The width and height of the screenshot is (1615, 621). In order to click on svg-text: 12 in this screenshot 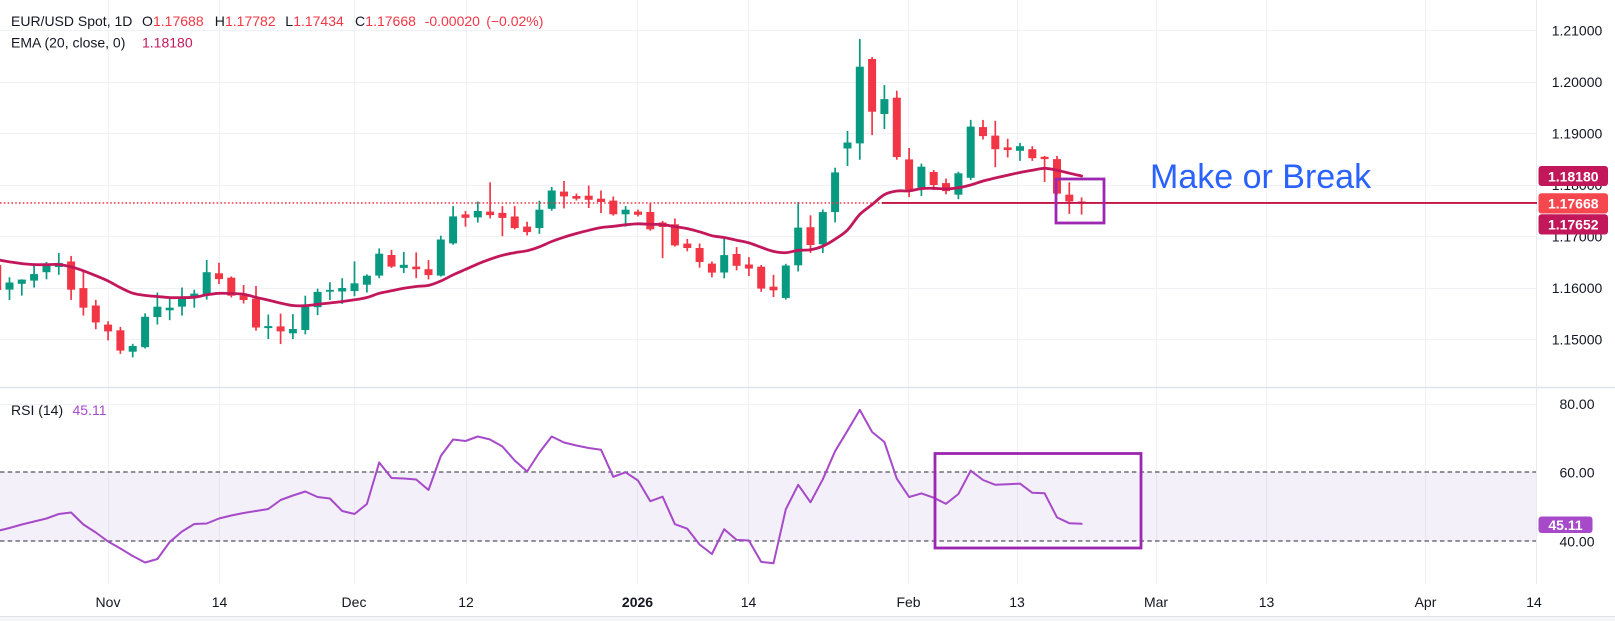, I will do `click(466, 602)`.